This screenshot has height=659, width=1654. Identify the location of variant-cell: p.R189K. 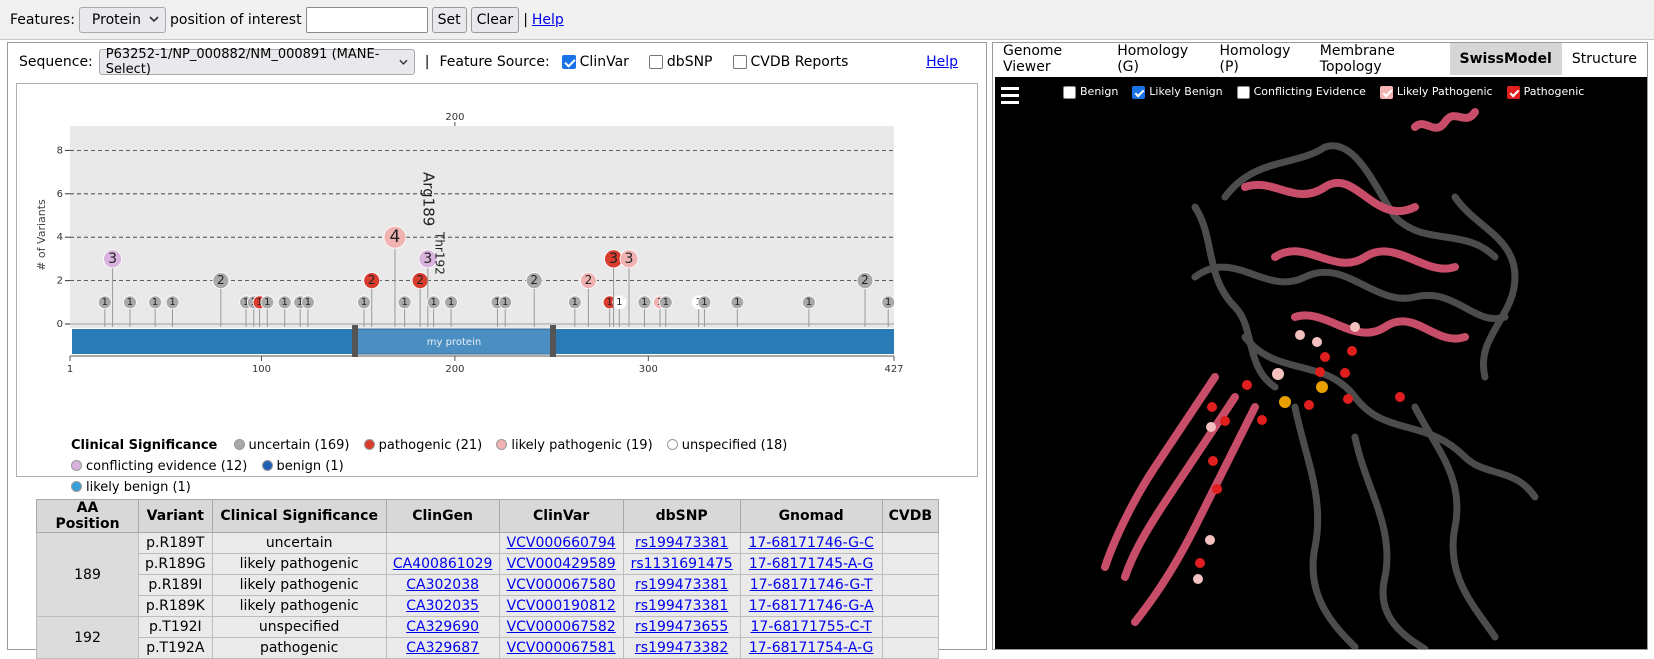
(175, 606).